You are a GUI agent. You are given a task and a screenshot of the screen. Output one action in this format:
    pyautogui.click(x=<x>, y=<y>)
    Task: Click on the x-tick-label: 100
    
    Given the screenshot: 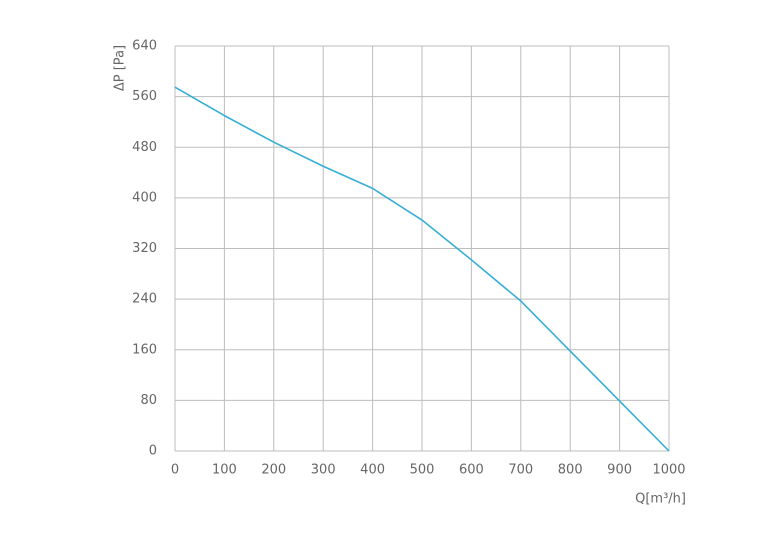 What is the action you would take?
    pyautogui.click(x=224, y=470)
    